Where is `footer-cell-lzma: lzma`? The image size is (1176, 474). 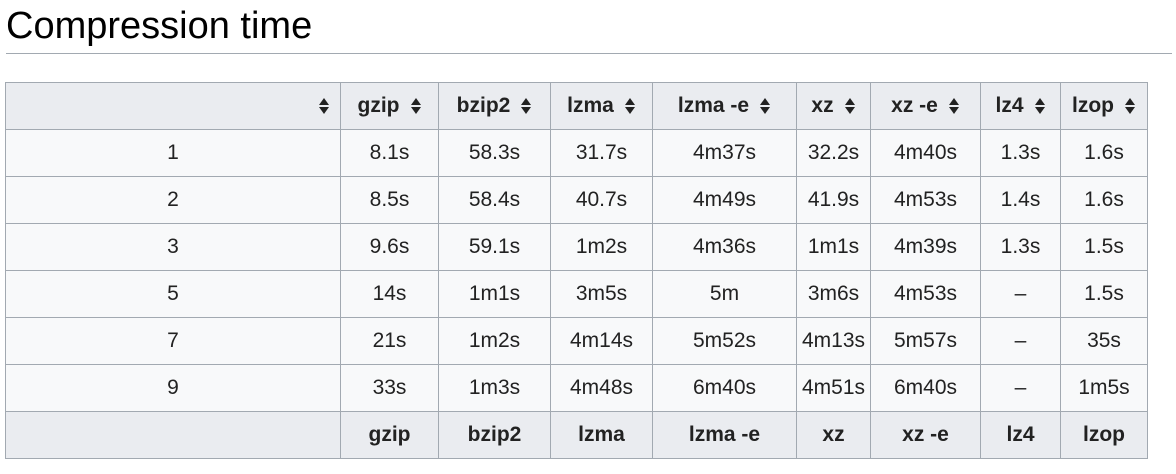
footer-cell-lzma: lzma is located at coordinates (601, 435).